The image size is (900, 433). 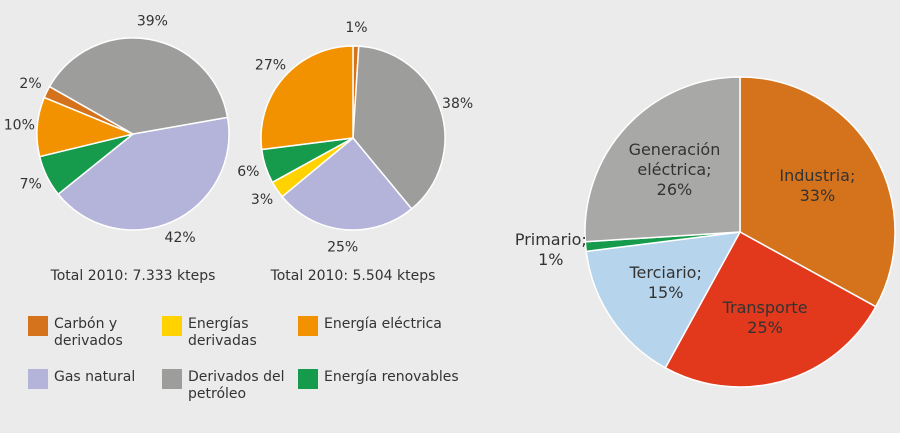 What do you see at coordinates (236, 385) in the screenshot?
I see `legend-label: Derivados del petróleo` at bounding box center [236, 385].